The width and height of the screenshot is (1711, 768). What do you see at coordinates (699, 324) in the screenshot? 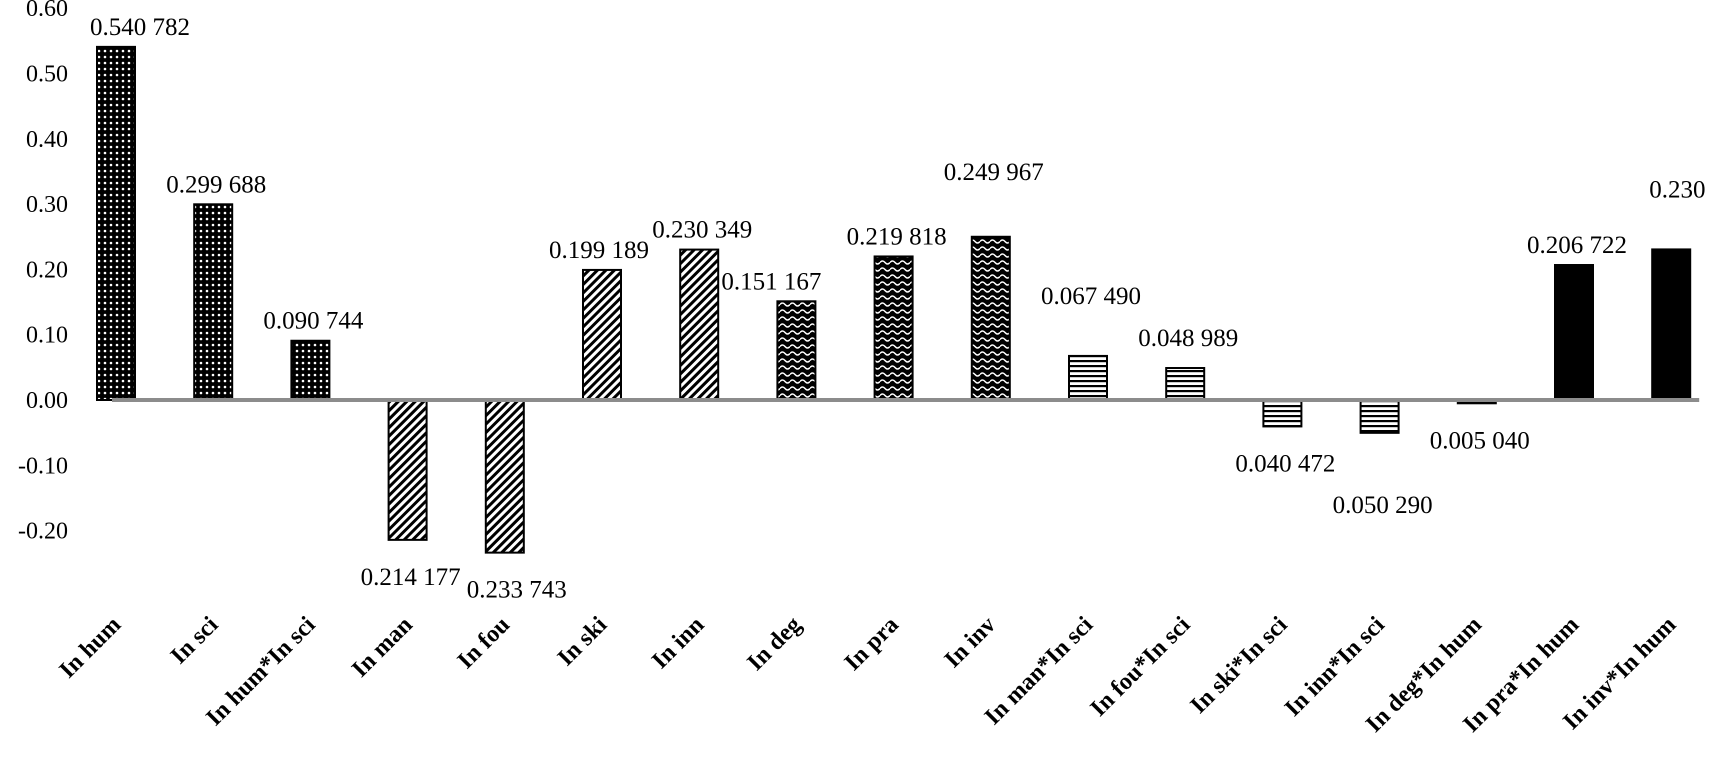
I see `bar-in-inn` at bounding box center [699, 324].